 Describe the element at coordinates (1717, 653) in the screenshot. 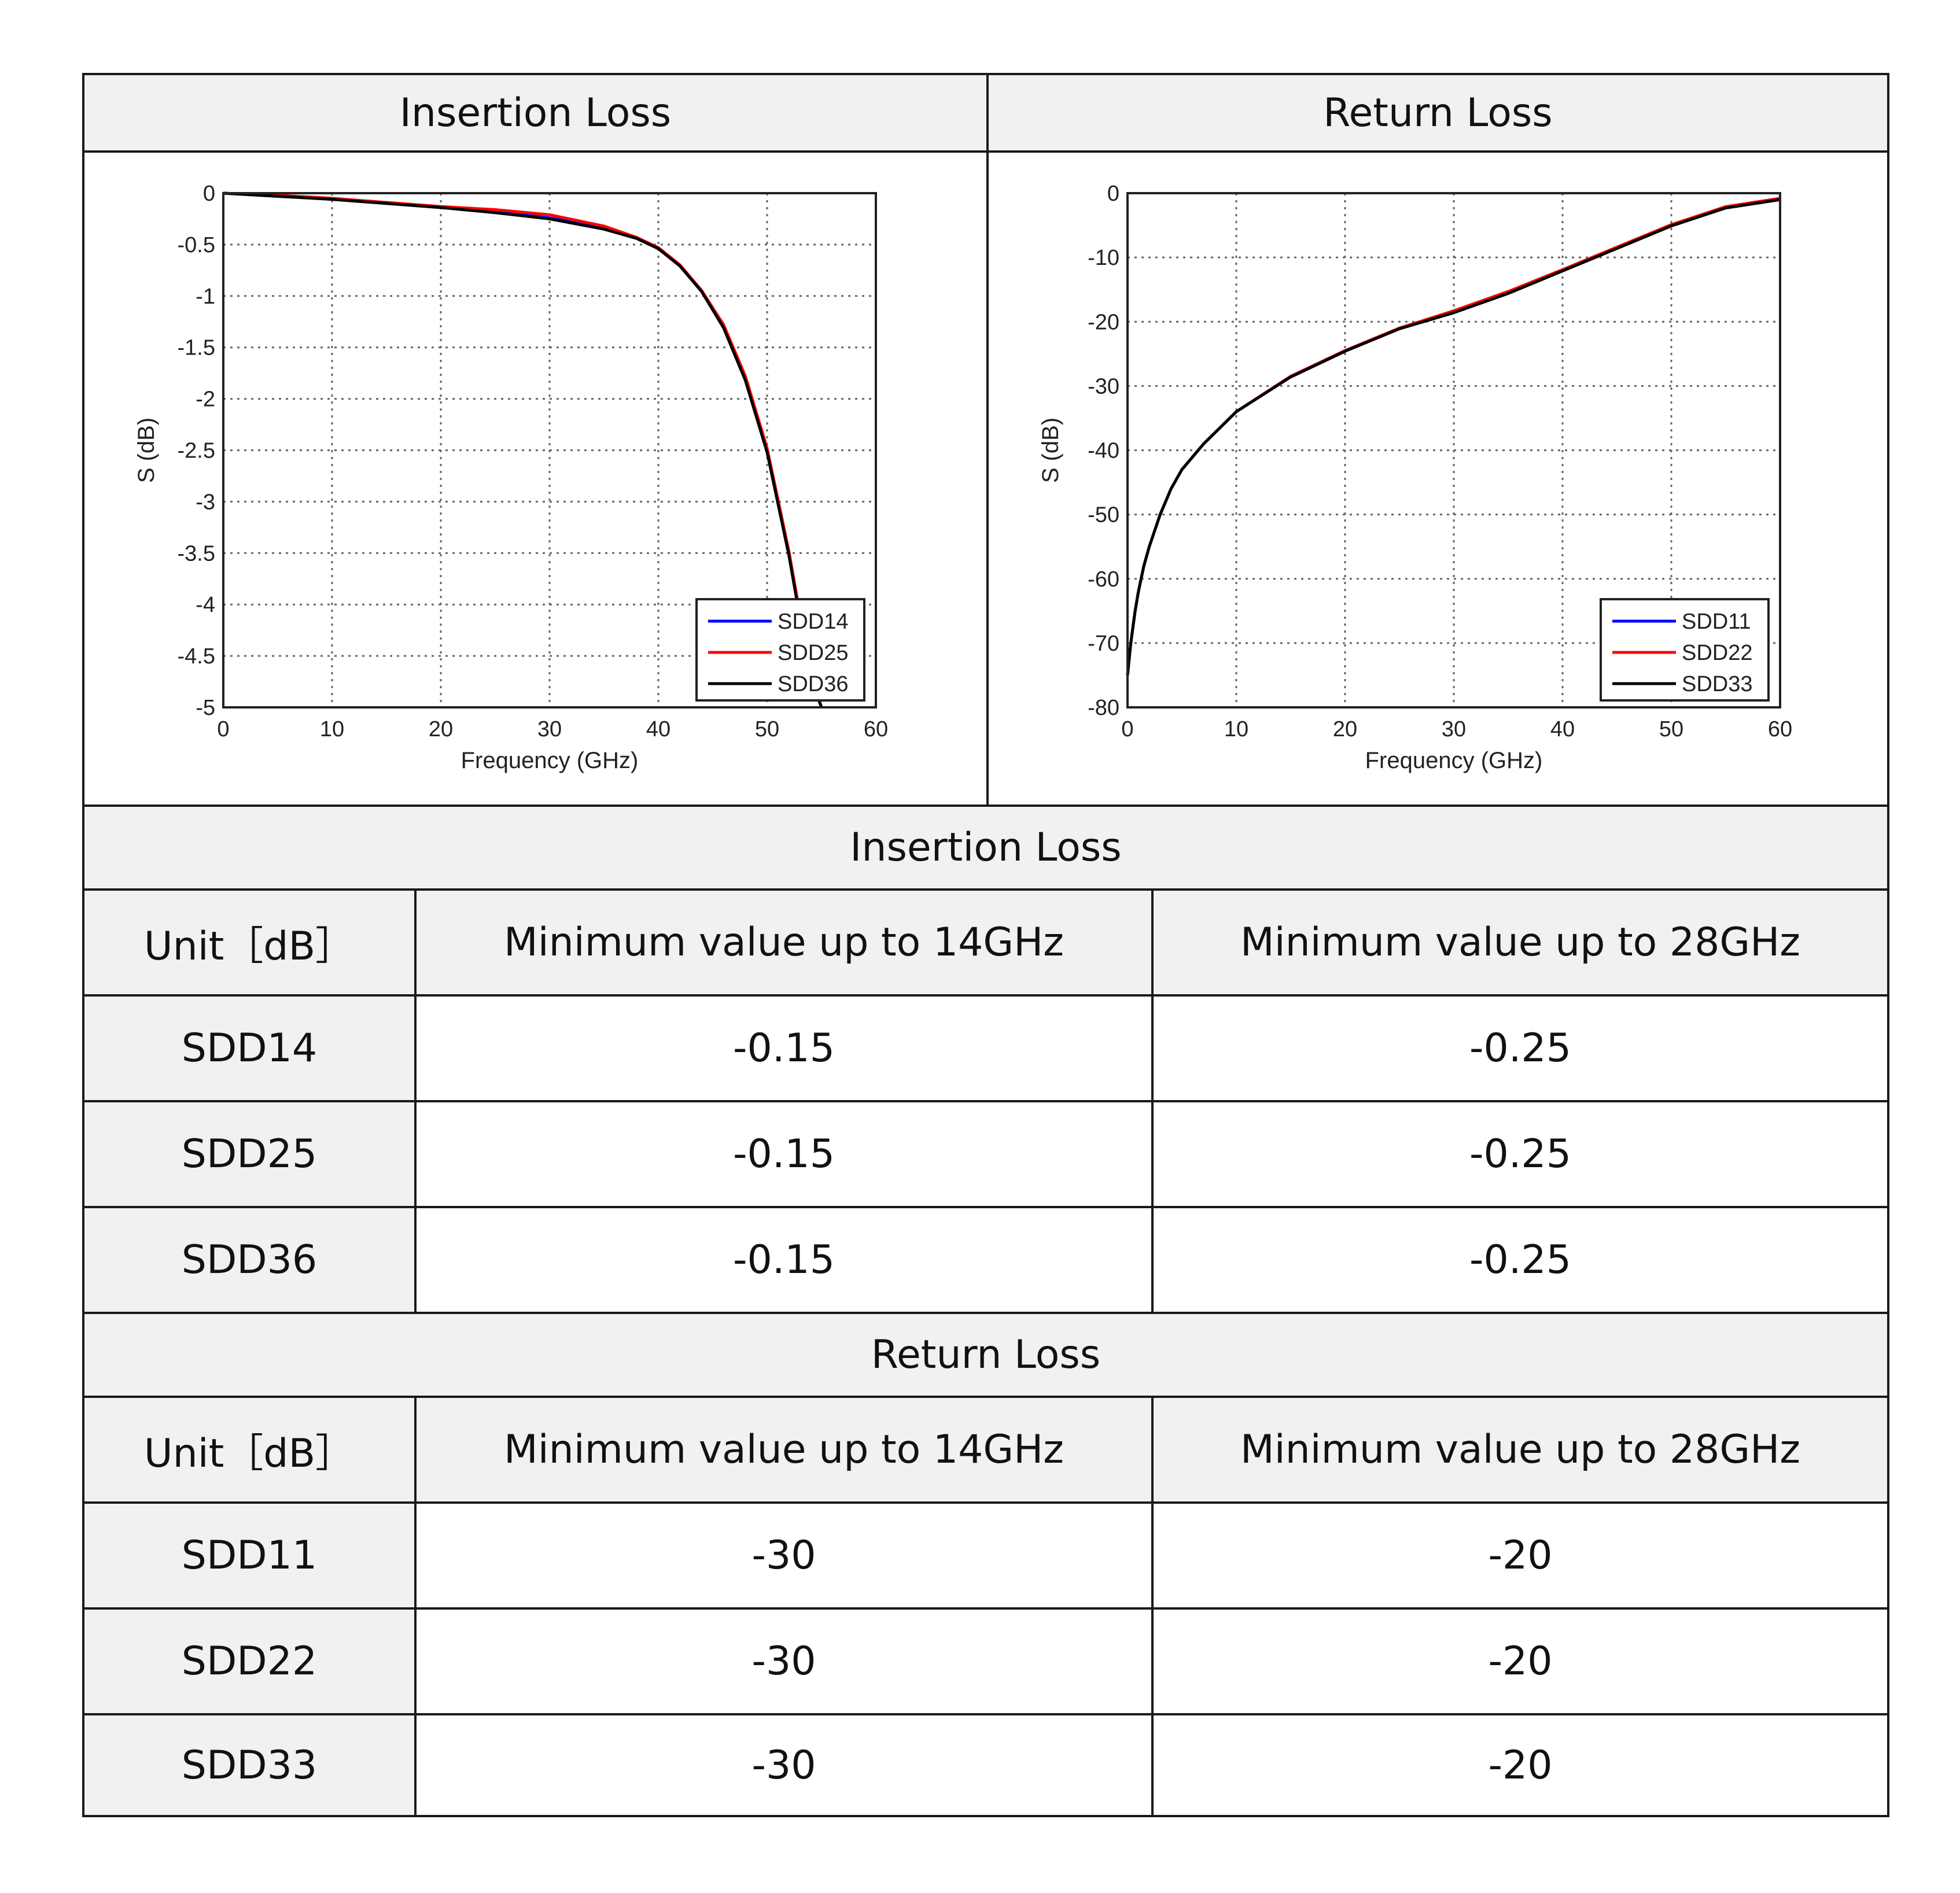

I see `legend-label-sdd22: SDD22` at that location.